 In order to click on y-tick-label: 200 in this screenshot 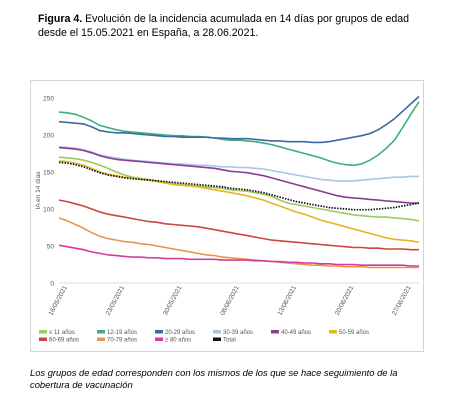, I will do `click(48, 136)`.